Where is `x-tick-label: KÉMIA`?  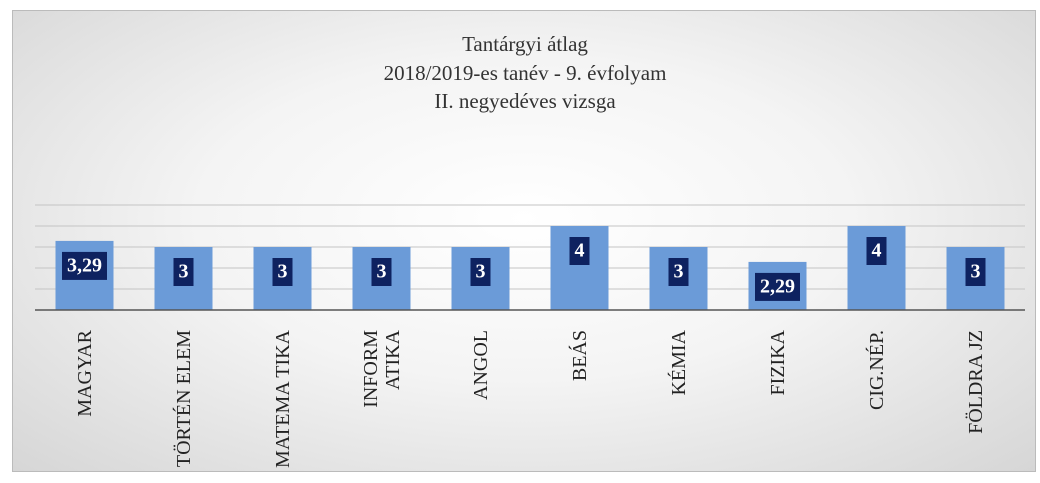
x-tick-label: KÉMIA is located at coordinates (678, 363).